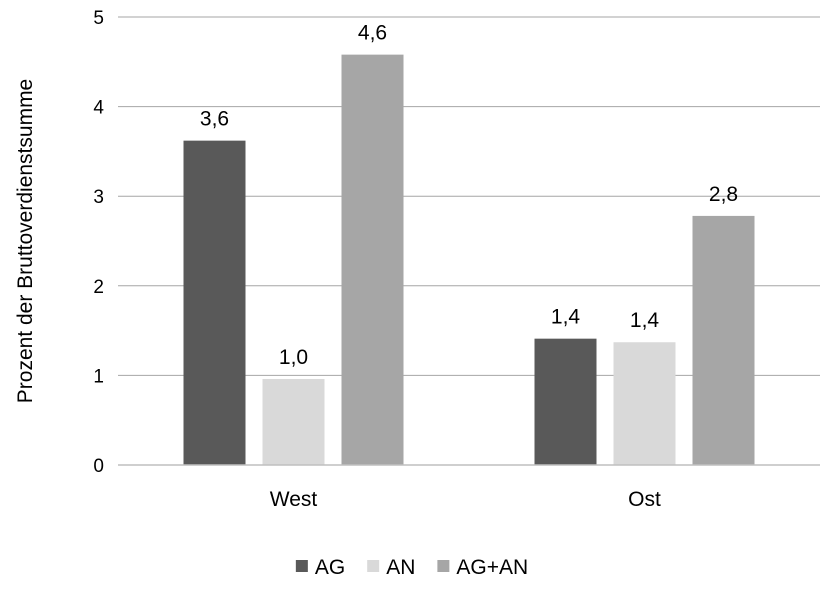 The height and width of the screenshot is (593, 825). Describe the element at coordinates (294, 499) in the screenshot. I see `x-category-label: West` at that location.